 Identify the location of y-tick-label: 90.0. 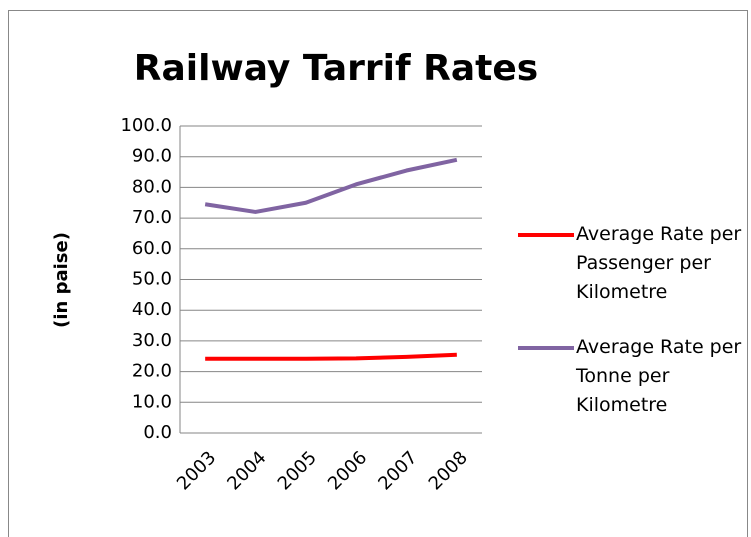
(152, 156).